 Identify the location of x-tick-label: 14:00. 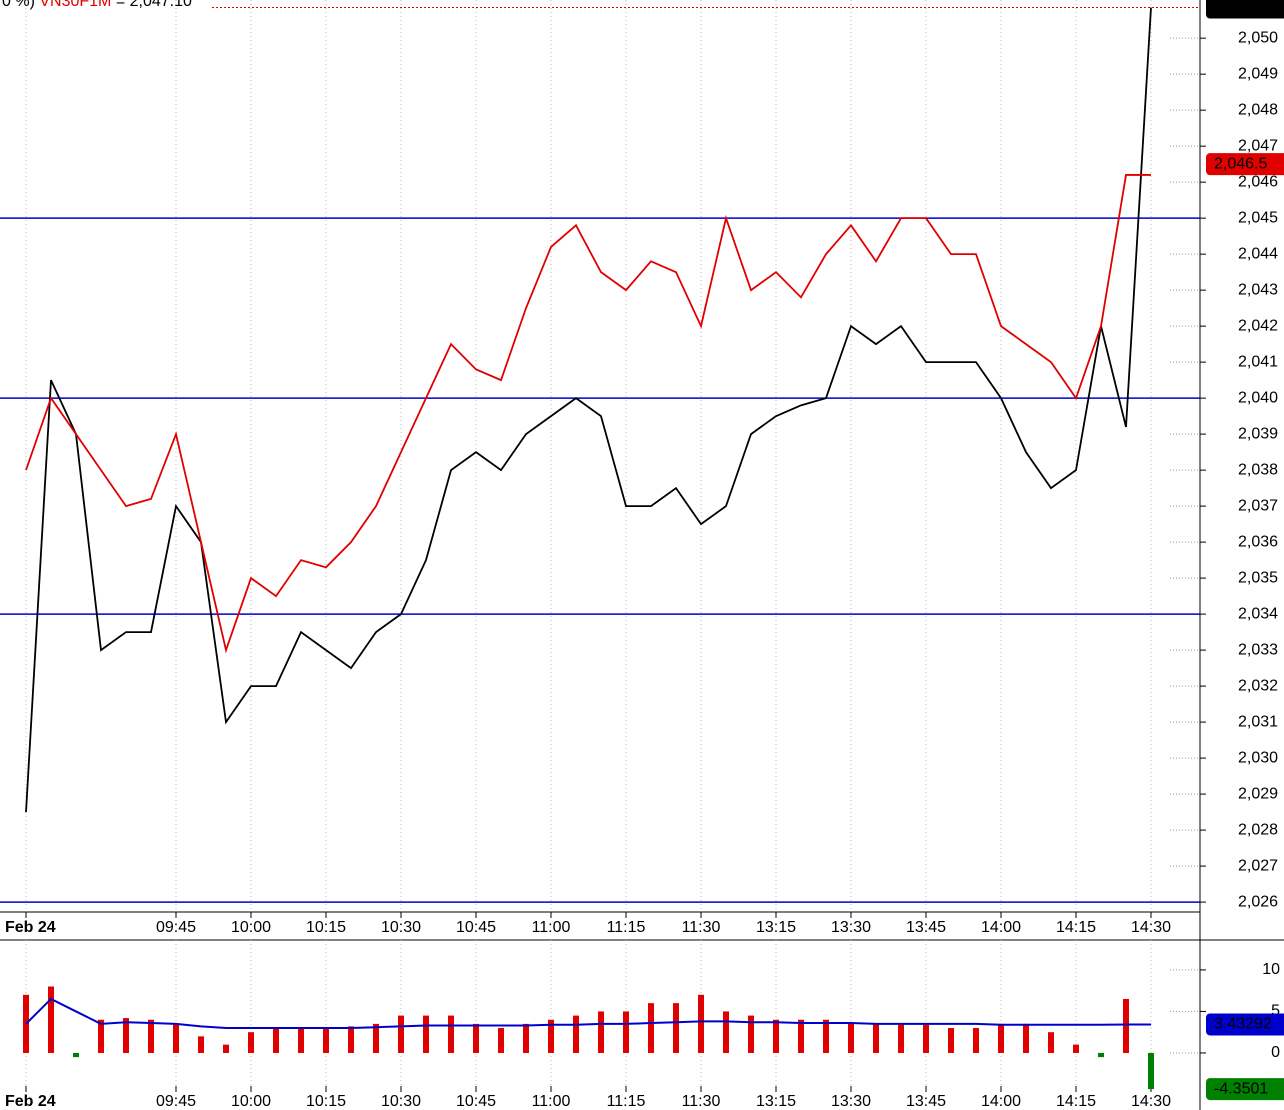
(1001, 927).